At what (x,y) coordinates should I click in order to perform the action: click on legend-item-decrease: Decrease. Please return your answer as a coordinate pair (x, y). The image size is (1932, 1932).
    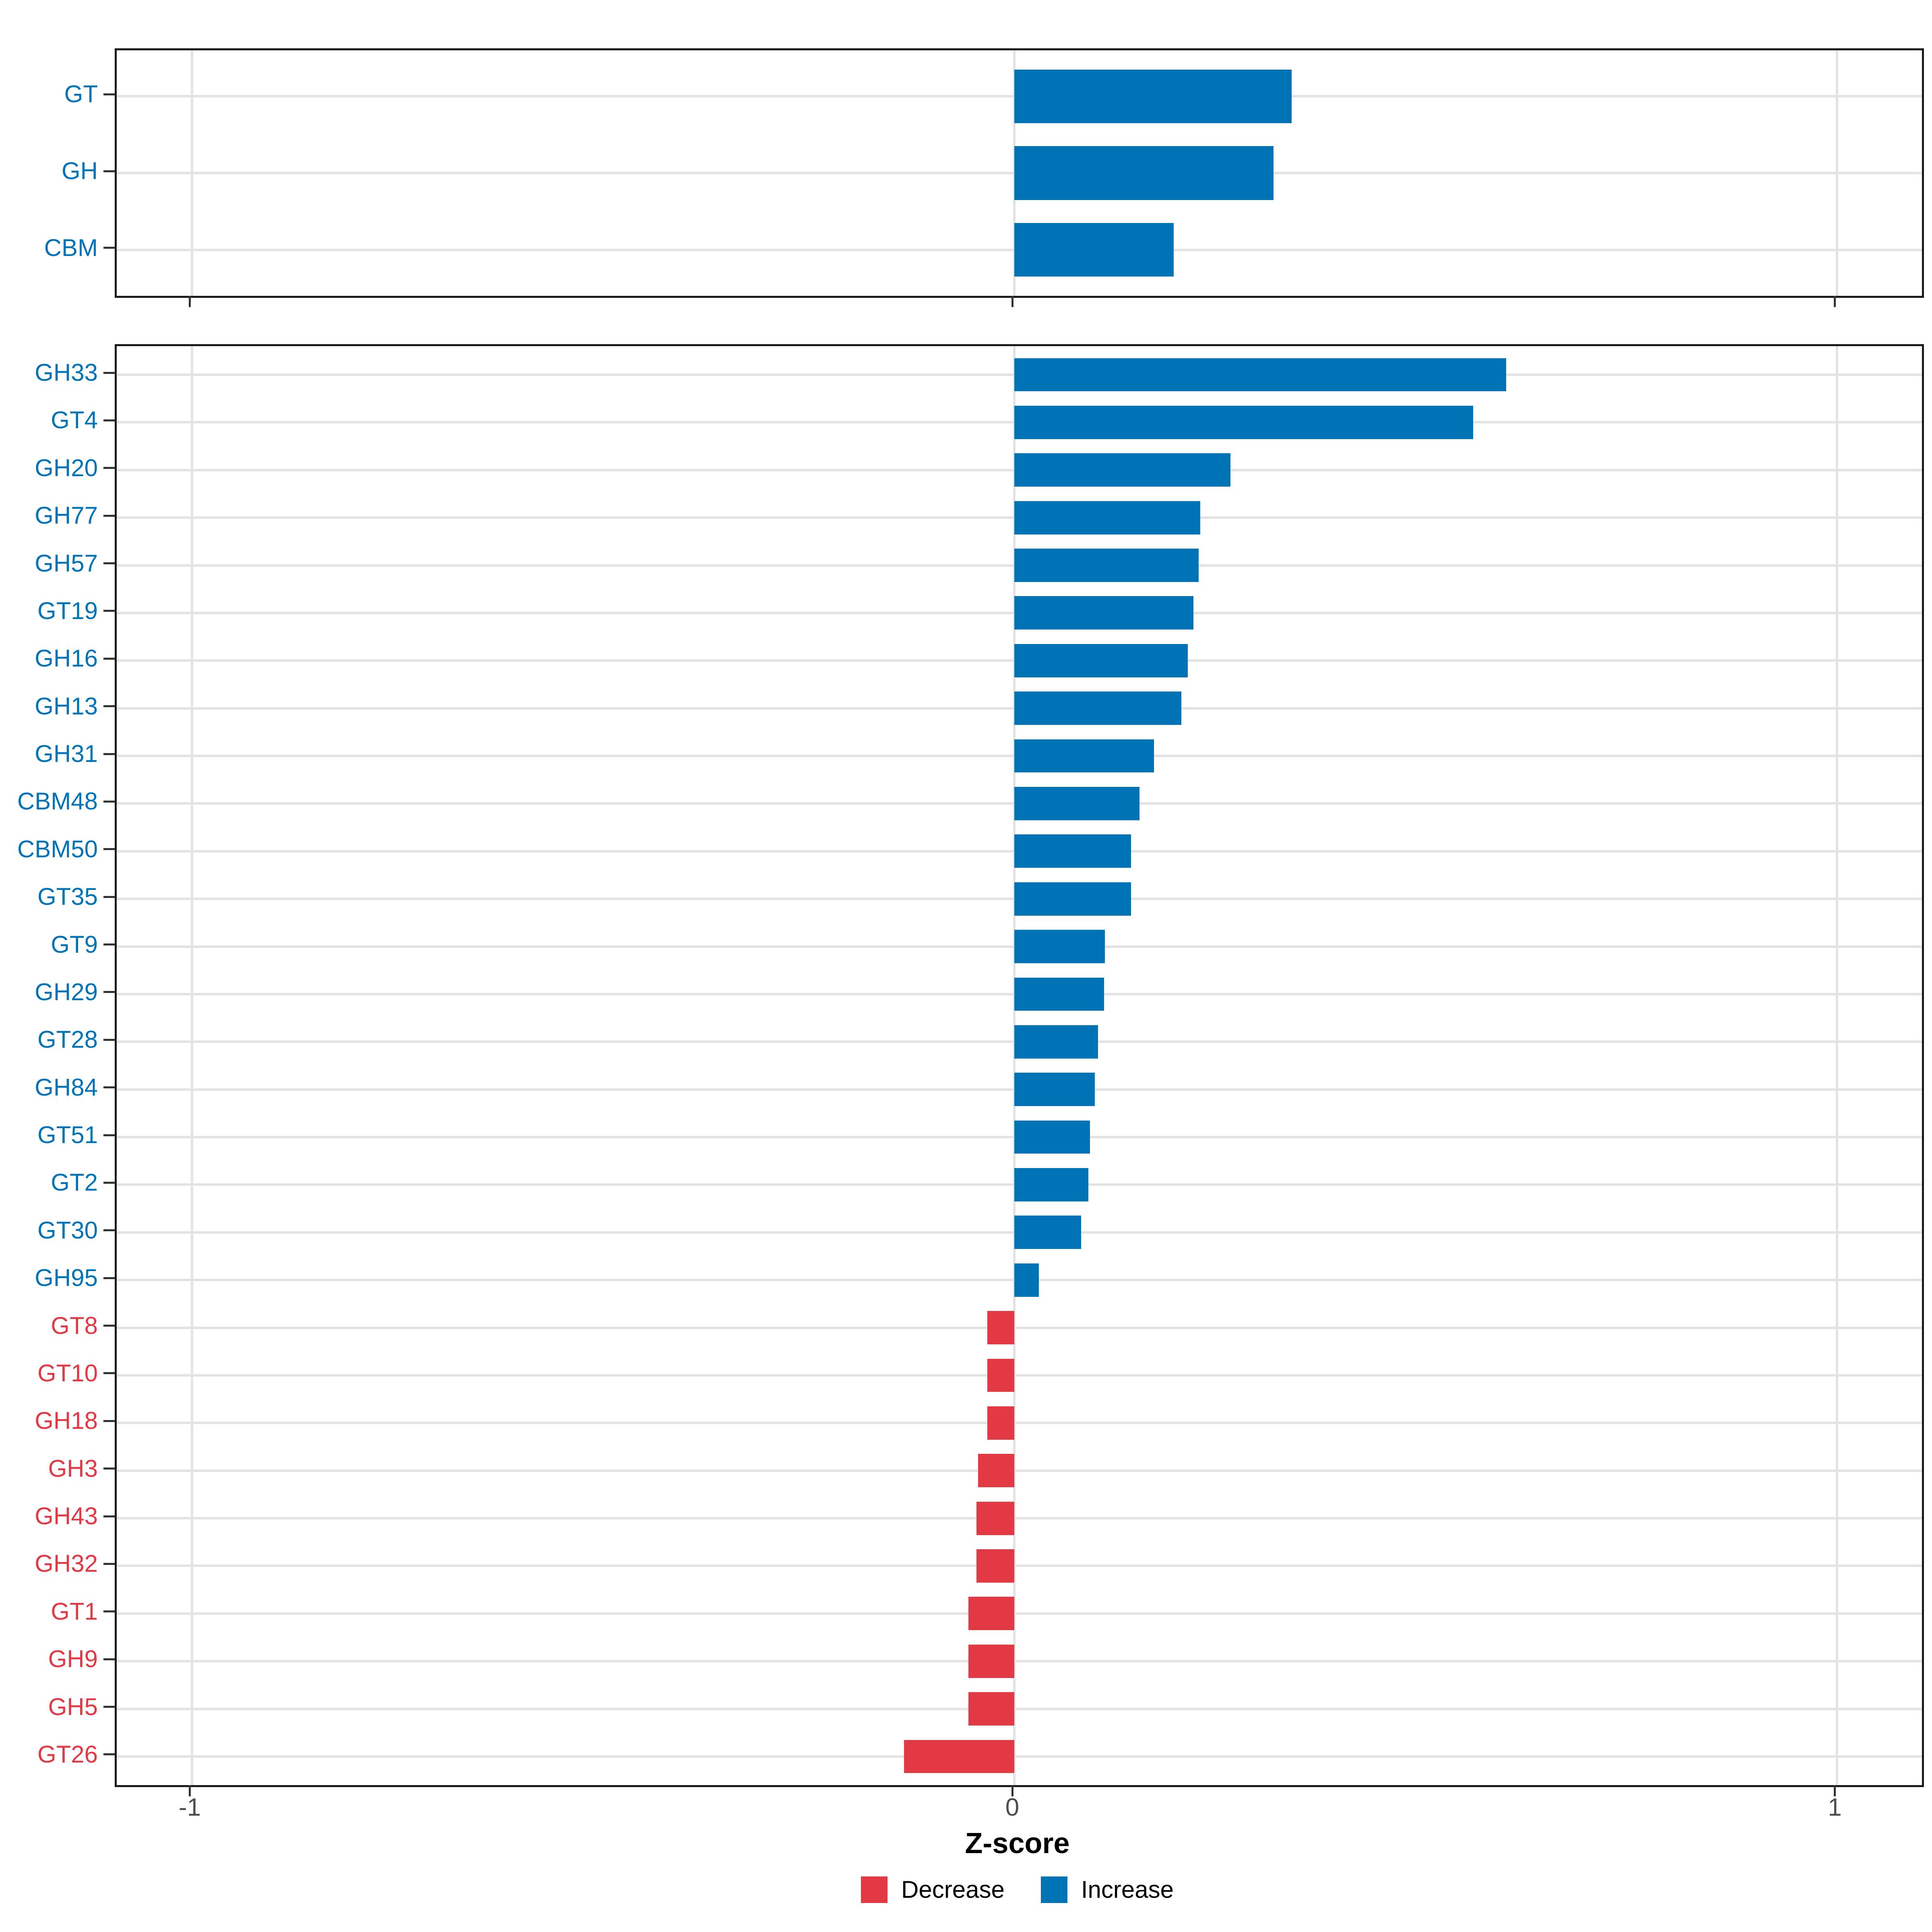
    Looking at the image, I should click on (933, 1889).